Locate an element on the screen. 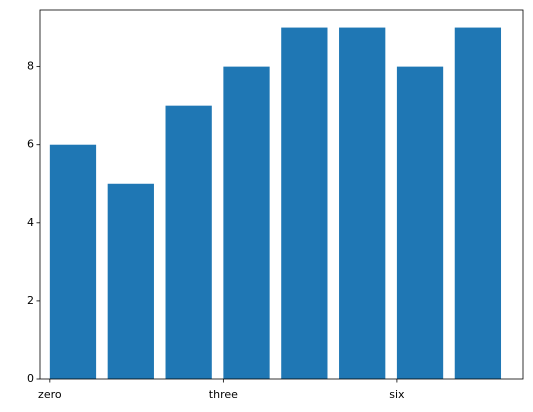 This screenshot has width=533, height=412. y-tick-label: 0 is located at coordinates (30, 378).